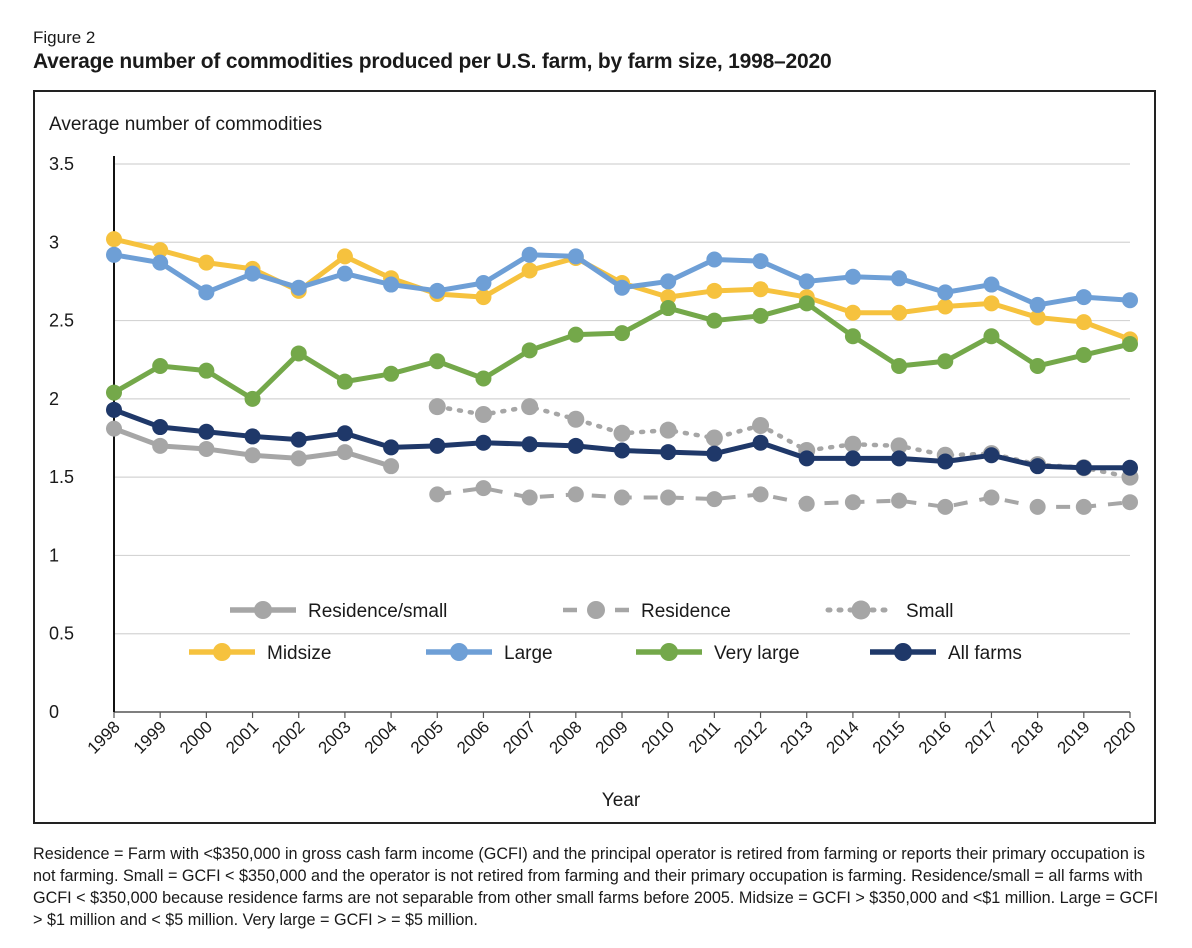 The height and width of the screenshot is (948, 1192). What do you see at coordinates (686, 611) in the screenshot?
I see `legend-label-residence: Residence` at bounding box center [686, 611].